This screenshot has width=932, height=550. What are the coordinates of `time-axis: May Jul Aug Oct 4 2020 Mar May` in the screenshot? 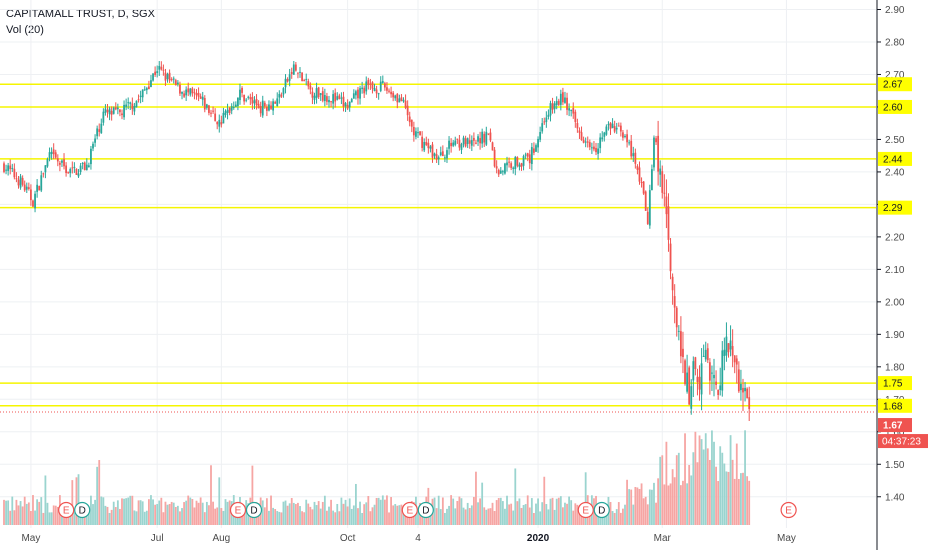 It's located at (408, 538).